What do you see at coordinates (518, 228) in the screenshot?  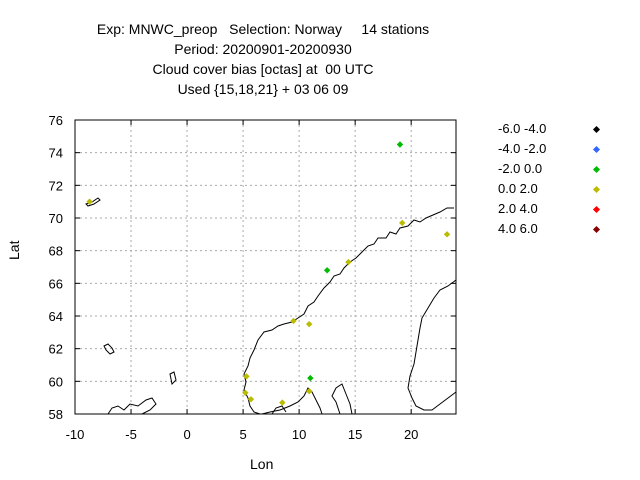 I see `legend-label: 4.0 6.0` at bounding box center [518, 228].